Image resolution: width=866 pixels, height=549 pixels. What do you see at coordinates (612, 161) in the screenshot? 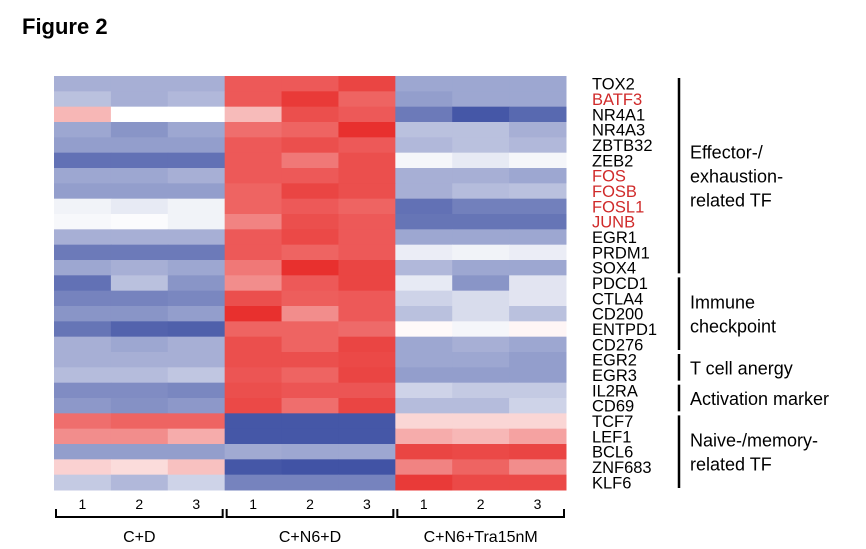
I see `row-label-zeb2: ZEB2` at bounding box center [612, 161].